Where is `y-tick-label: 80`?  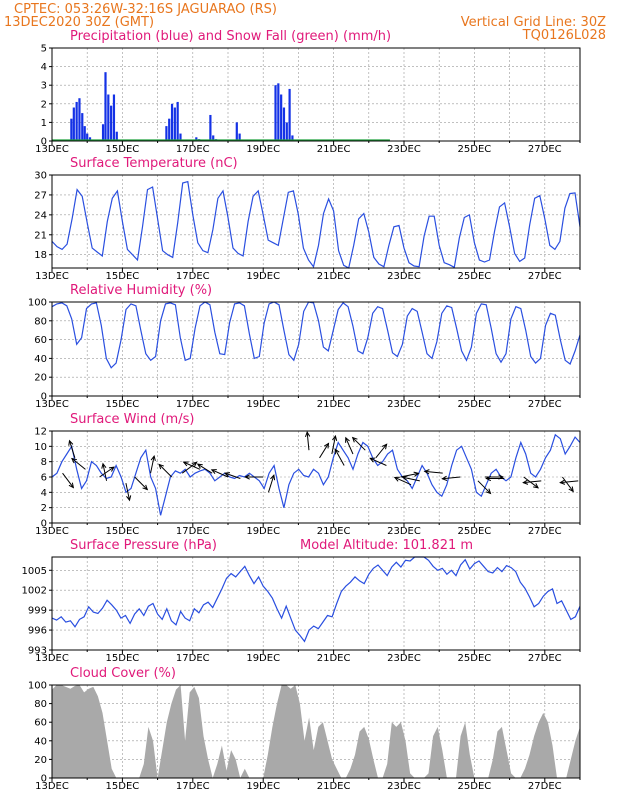
y-tick-label: 80 is located at coordinates (40, 704).